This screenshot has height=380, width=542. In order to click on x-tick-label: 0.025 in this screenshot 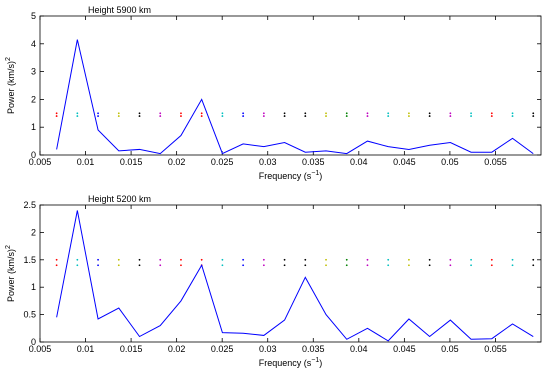, I will do `click(222, 349)`.